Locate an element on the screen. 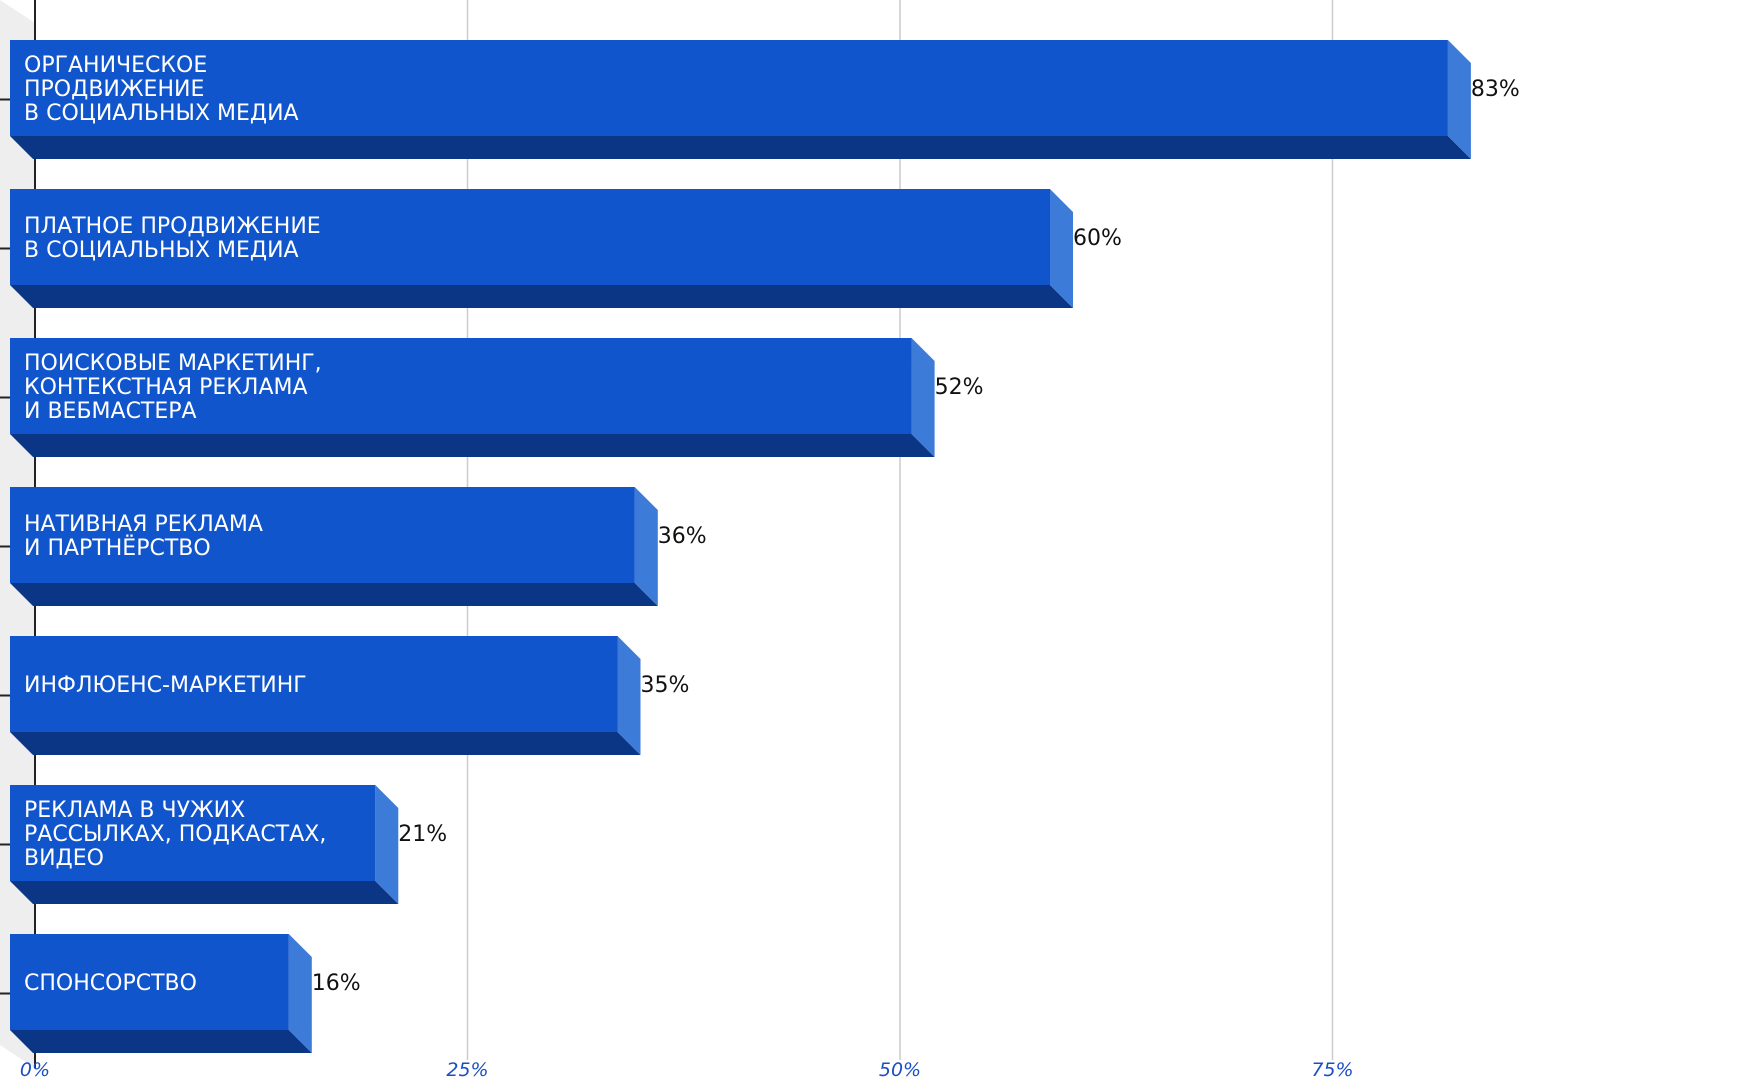  value-label: 35% is located at coordinates (665, 685).